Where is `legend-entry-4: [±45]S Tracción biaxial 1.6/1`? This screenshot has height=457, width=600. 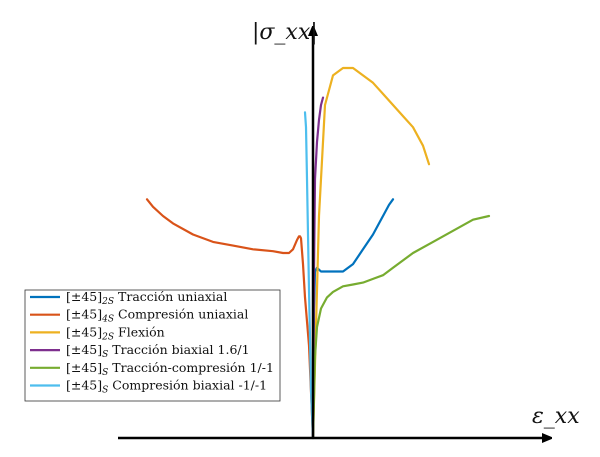 legend-entry-4: [±45]S Tracción biaxial 1.6/1 is located at coordinates (158, 351).